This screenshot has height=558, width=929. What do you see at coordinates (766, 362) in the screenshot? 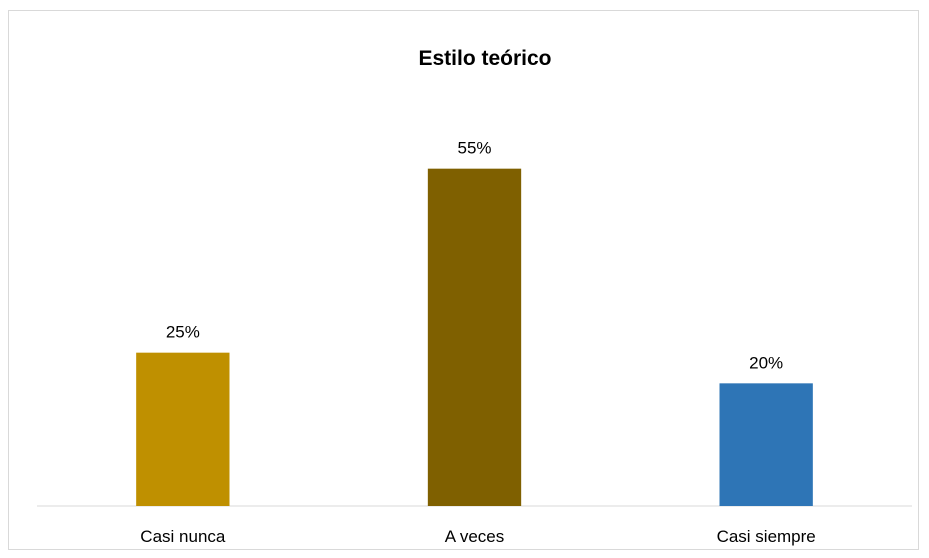
I see `data-label-3: 20%` at bounding box center [766, 362].